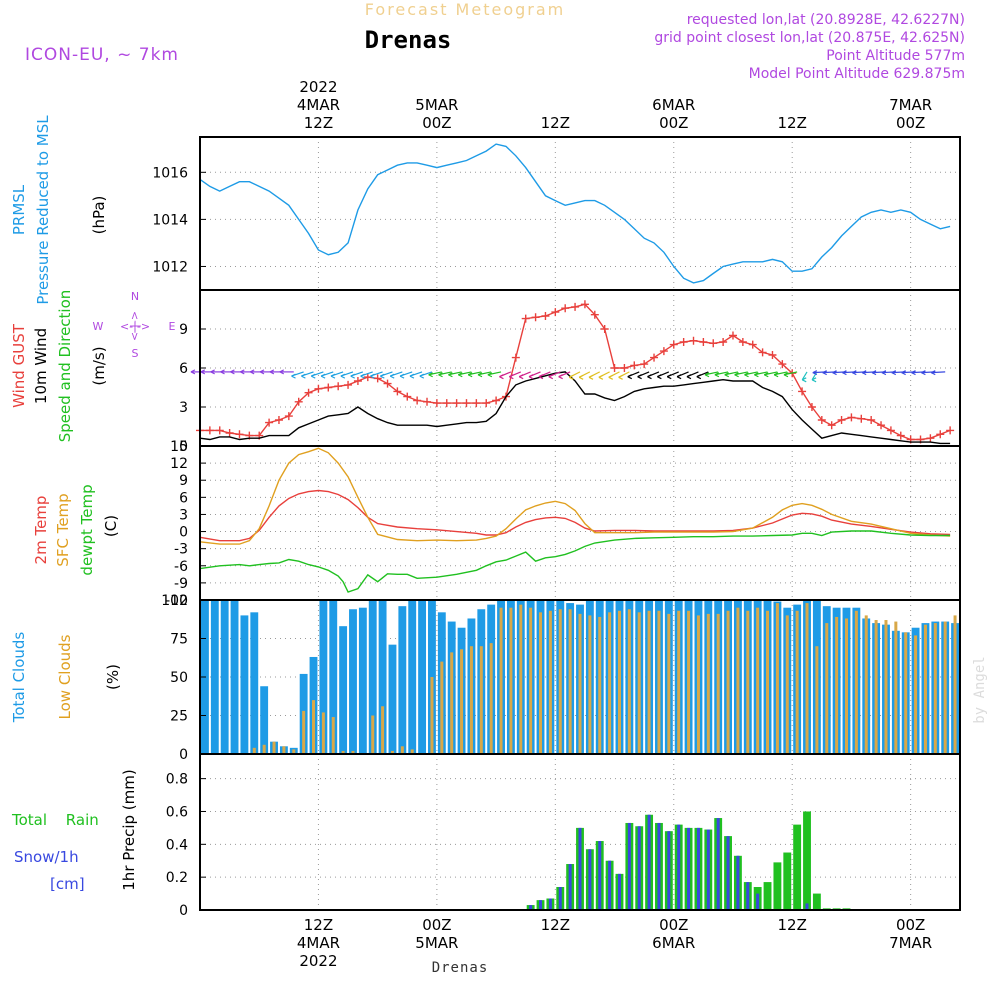 Image resolution: width=1000 pixels, height=1004 pixels. I want to click on y-tick-label: 100, so click(174, 601).